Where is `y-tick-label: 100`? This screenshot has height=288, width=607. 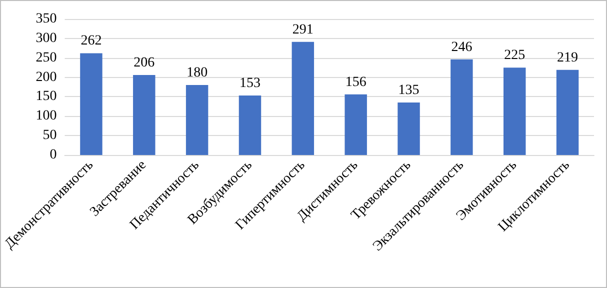
y-tick-label: 100 is located at coordinates (46, 116).